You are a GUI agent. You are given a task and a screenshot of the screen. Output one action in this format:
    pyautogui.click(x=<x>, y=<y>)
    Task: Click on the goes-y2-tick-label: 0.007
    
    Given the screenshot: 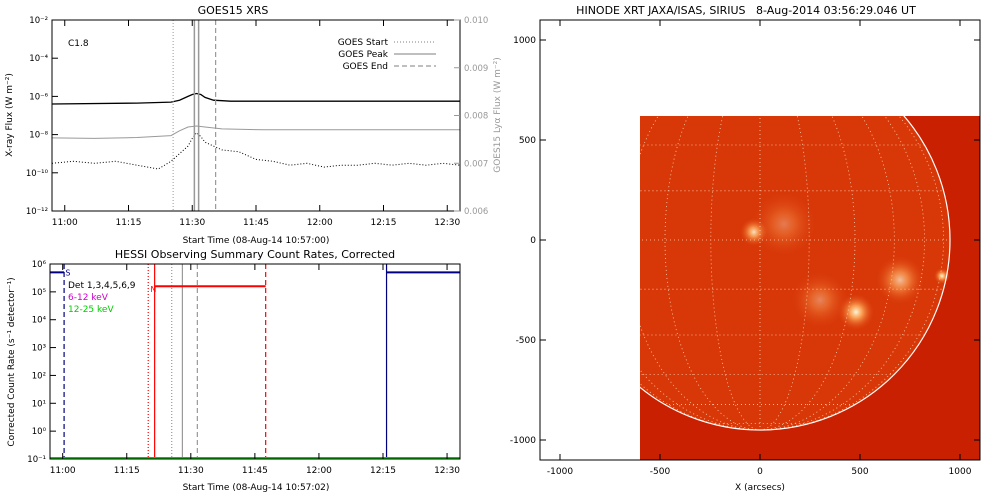 What is the action you would take?
    pyautogui.click(x=476, y=164)
    